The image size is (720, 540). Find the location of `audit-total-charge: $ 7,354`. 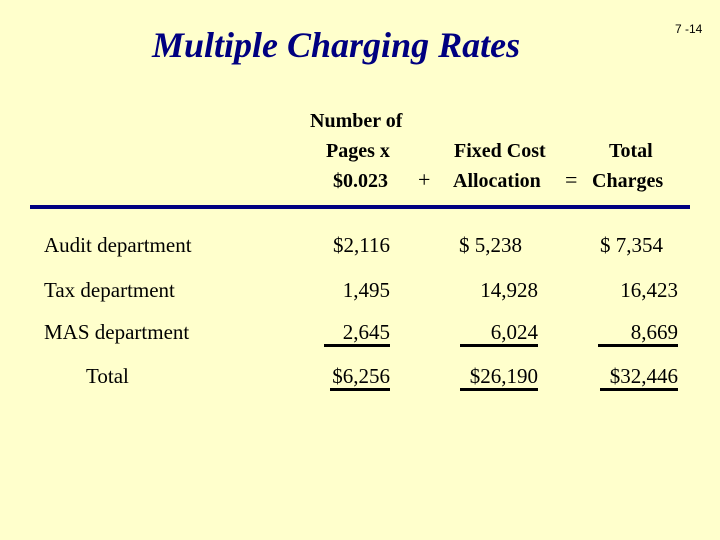

audit-total-charge: $ 7,354 is located at coordinates (631, 245).